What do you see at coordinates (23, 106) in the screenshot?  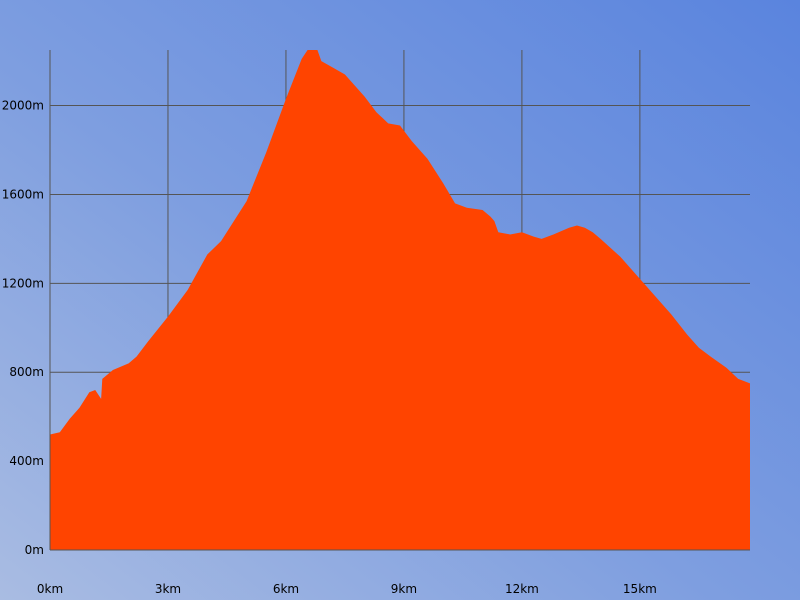 I see `y-tick-label: 2000m` at bounding box center [23, 106].